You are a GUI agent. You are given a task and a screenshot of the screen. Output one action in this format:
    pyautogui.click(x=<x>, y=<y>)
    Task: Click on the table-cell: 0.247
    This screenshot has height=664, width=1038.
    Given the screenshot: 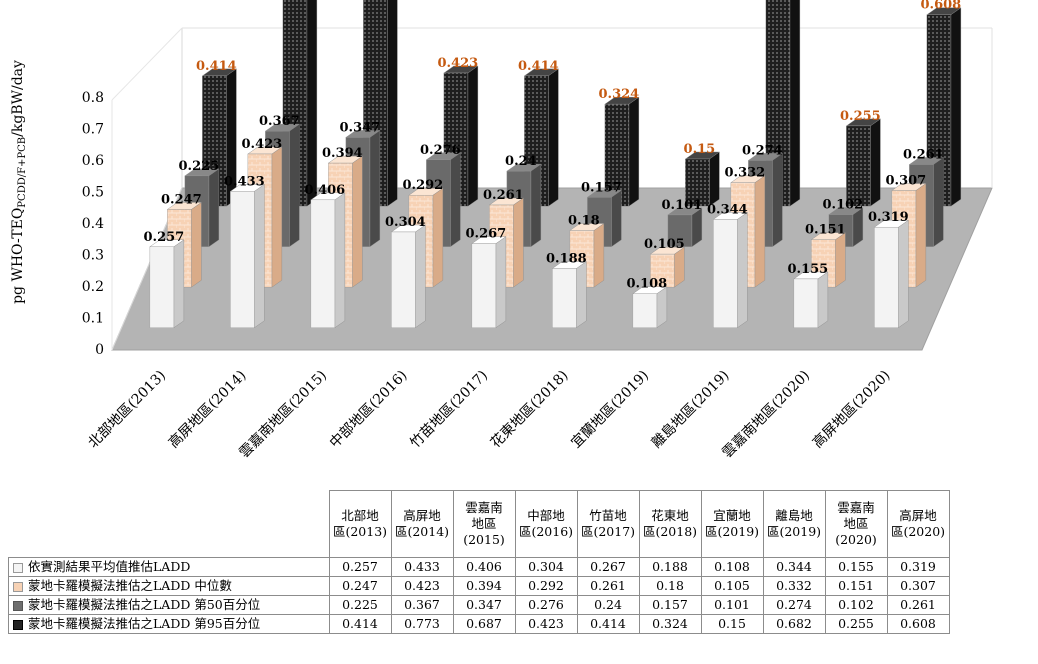 What is the action you would take?
    pyautogui.click(x=360, y=586)
    